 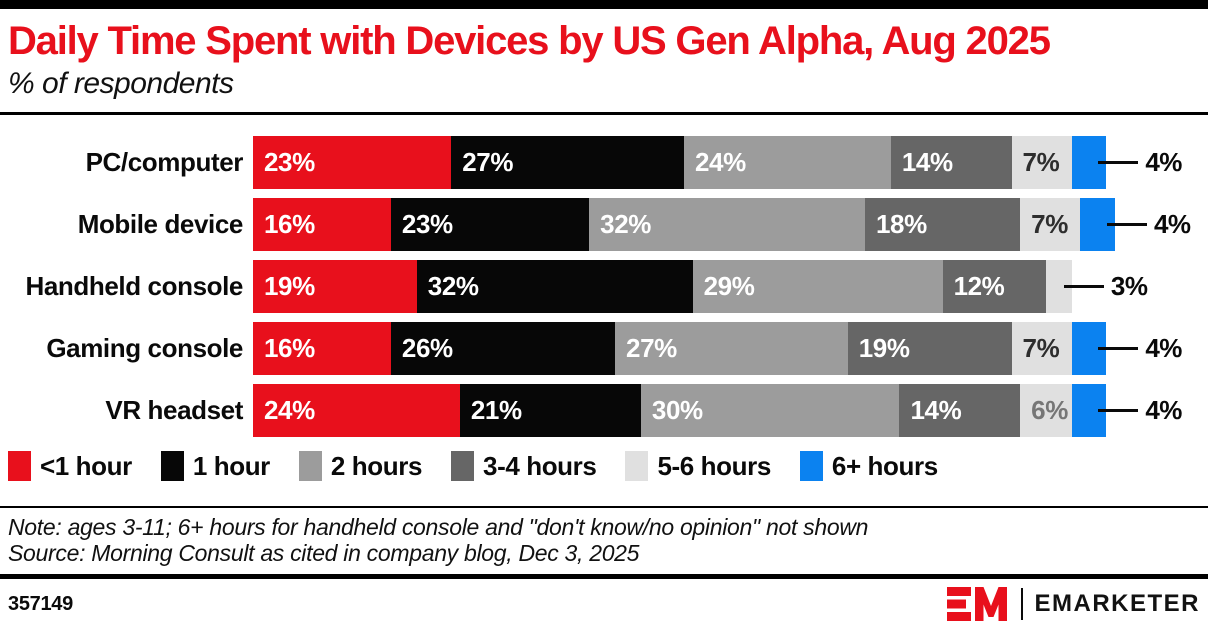 I want to click on segment-value-label: 12%, so click(x=979, y=286).